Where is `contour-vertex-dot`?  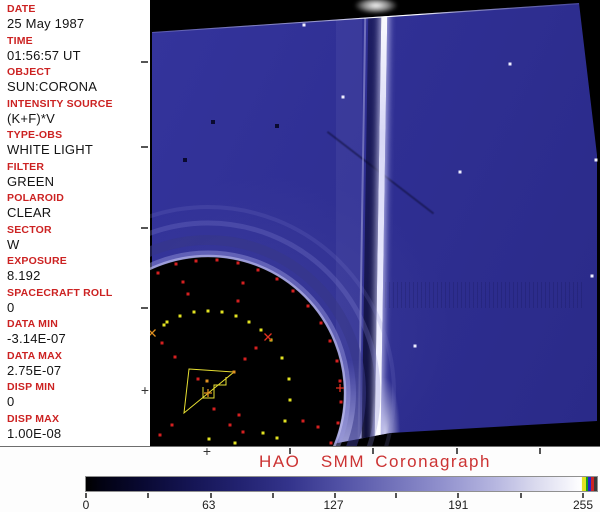
contour-vertex-dot is located at coordinates (207, 381).